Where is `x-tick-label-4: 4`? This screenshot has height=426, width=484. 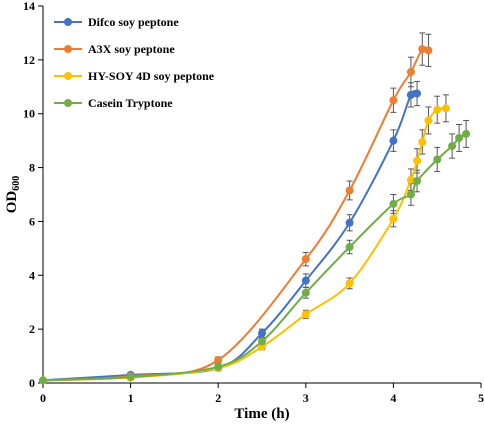
x-tick-label-4: 4 is located at coordinates (393, 398).